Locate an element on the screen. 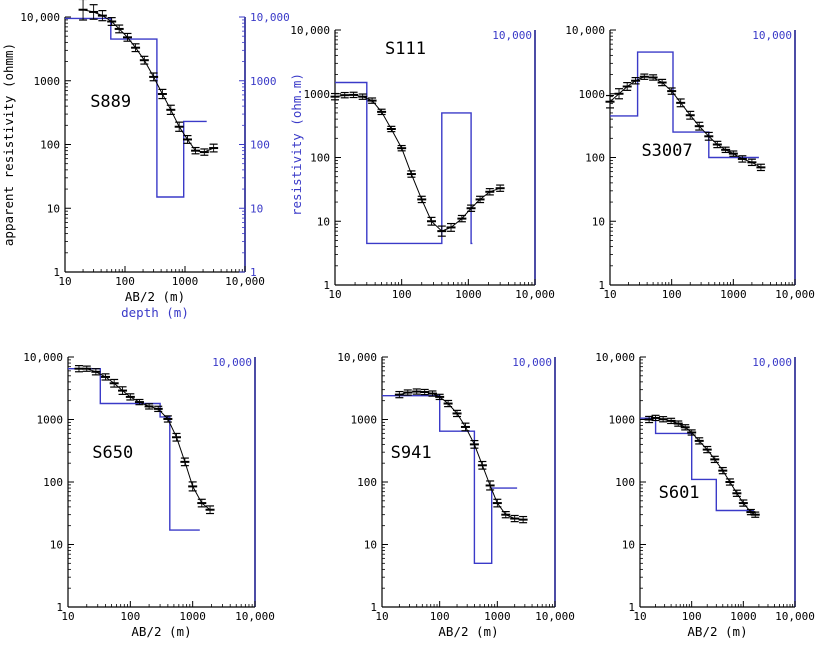 The image size is (829, 648). right-tick-label: 1 is located at coordinates (253, 272).